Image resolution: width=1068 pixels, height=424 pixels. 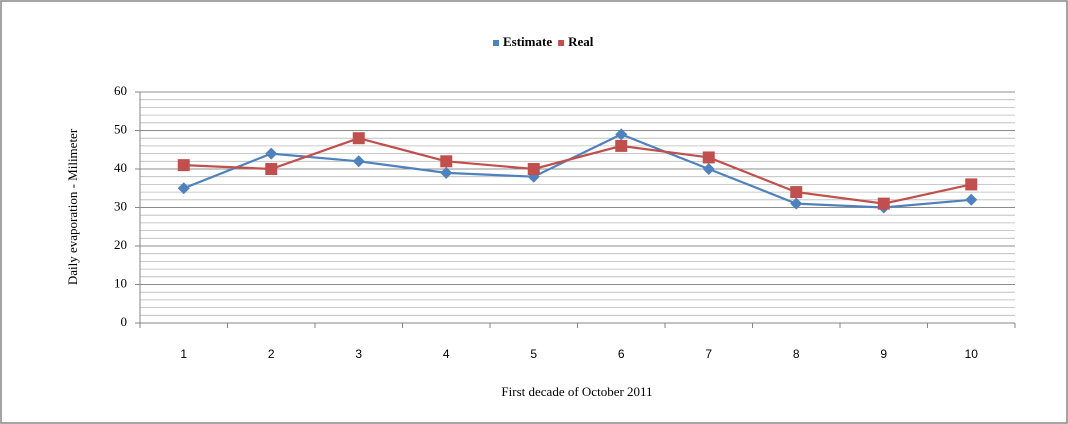 I want to click on x-tick-label: 9, so click(x=883, y=354).